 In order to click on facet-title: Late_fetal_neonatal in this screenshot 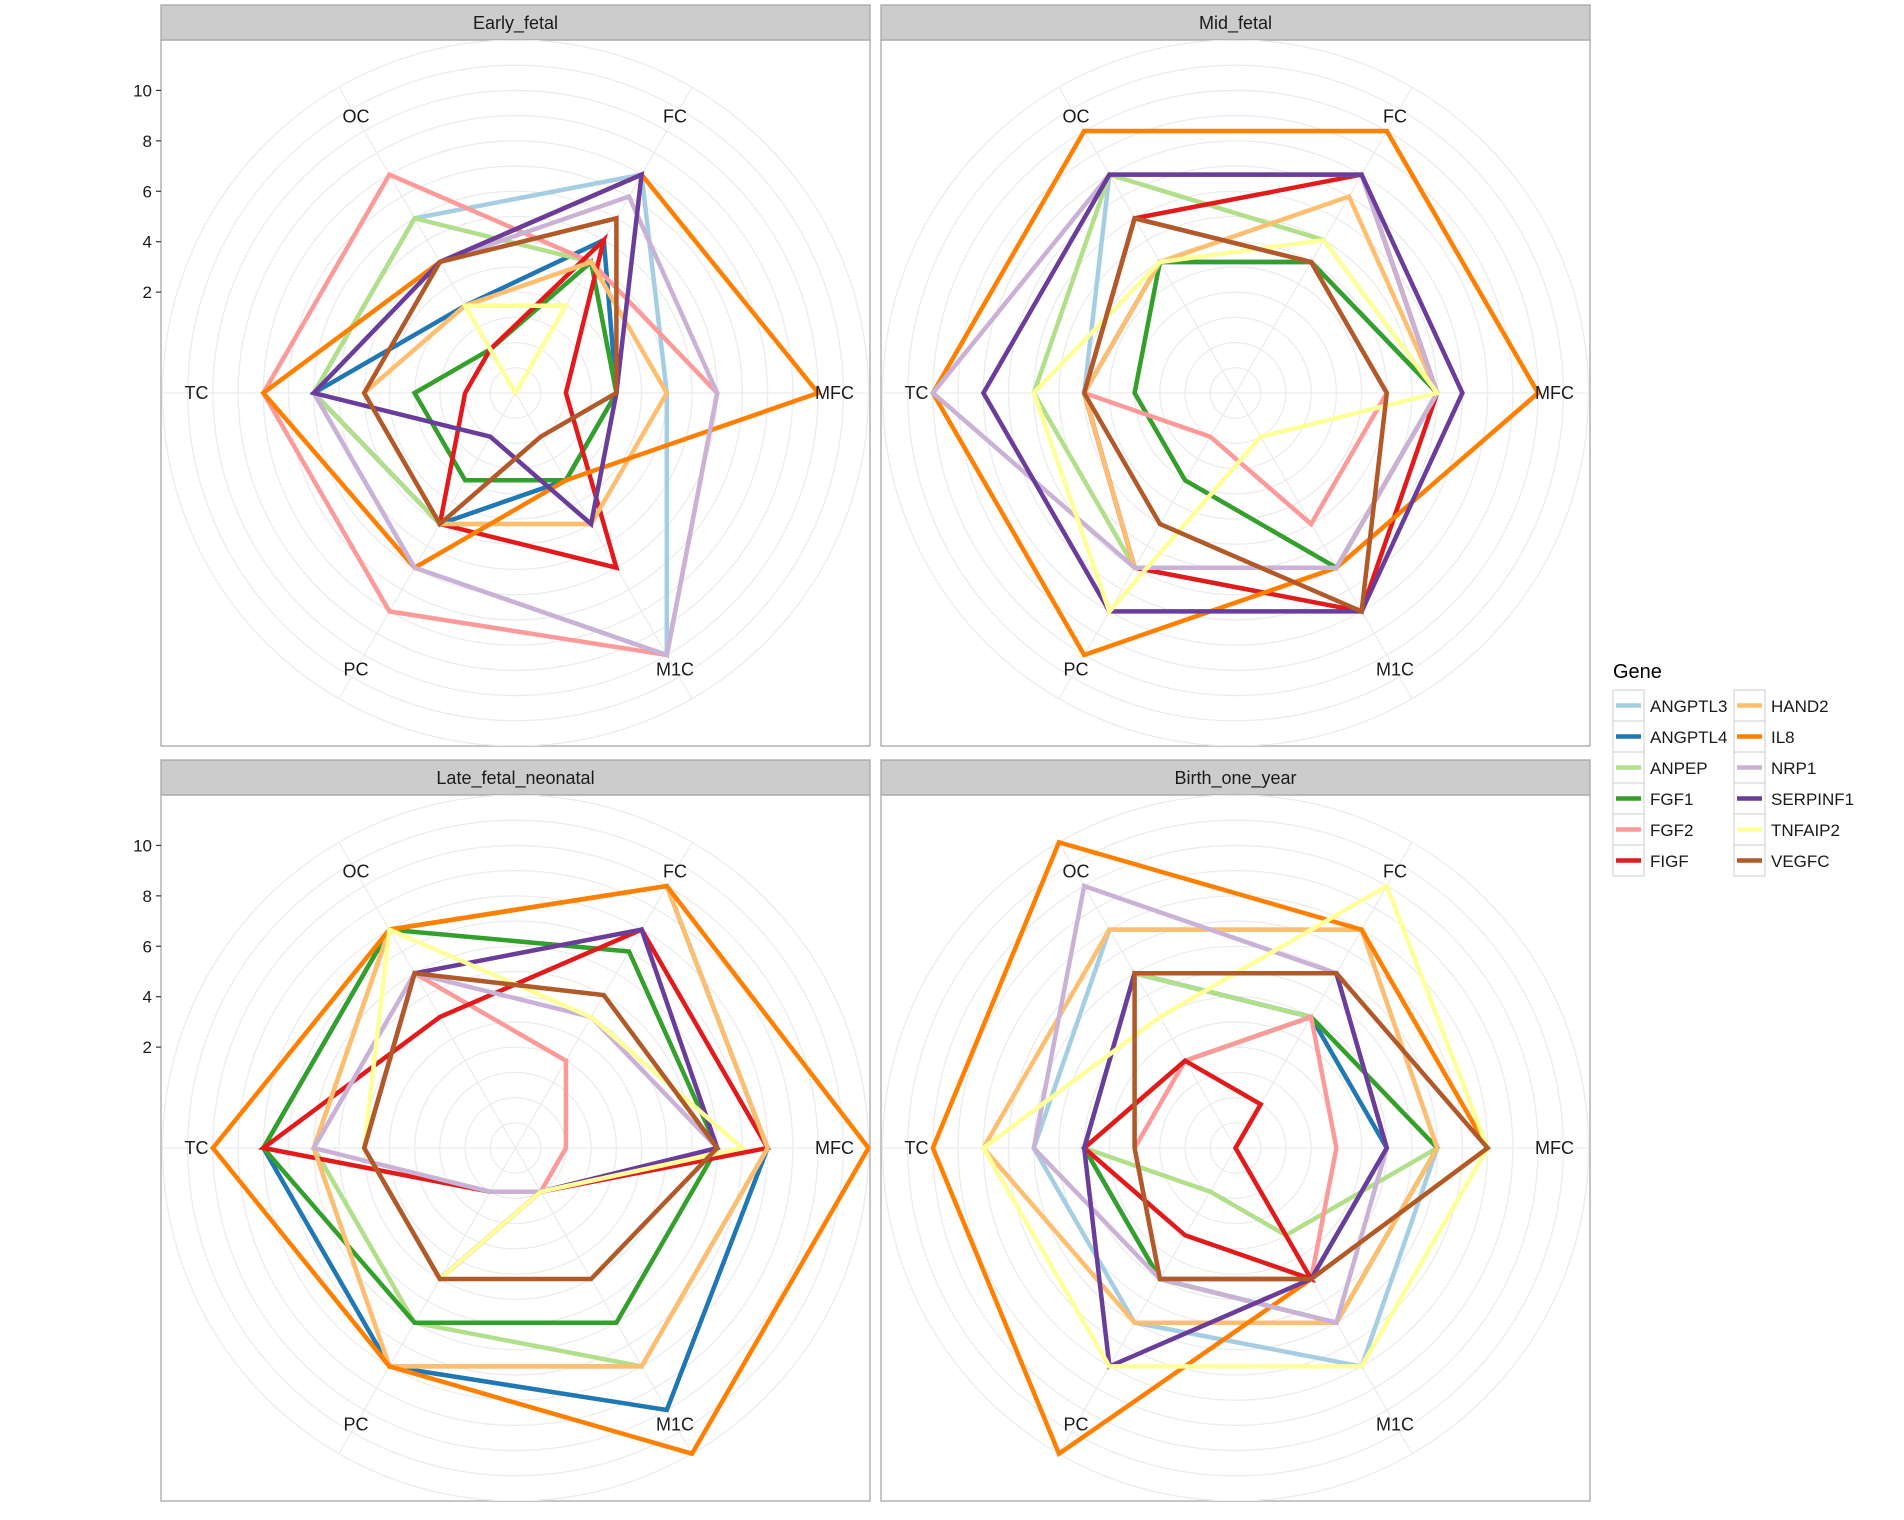, I will do `click(515, 778)`.